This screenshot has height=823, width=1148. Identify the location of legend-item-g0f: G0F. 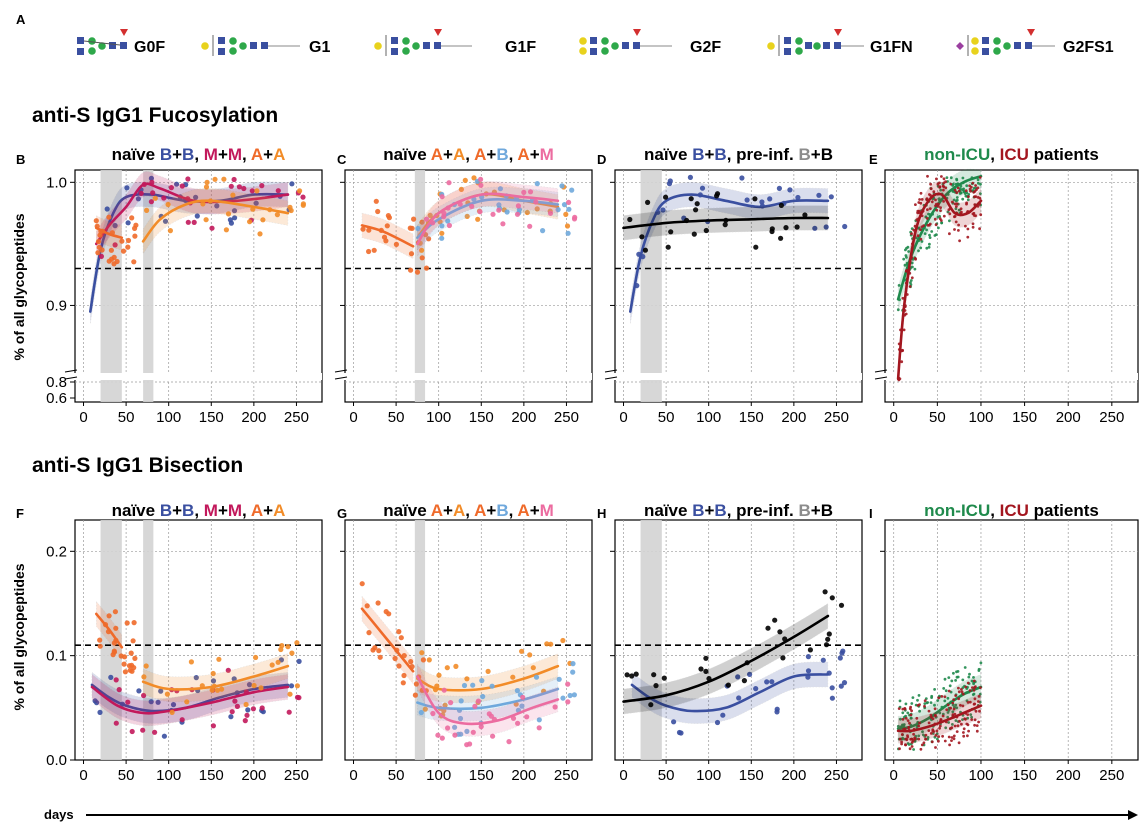
(121, 42).